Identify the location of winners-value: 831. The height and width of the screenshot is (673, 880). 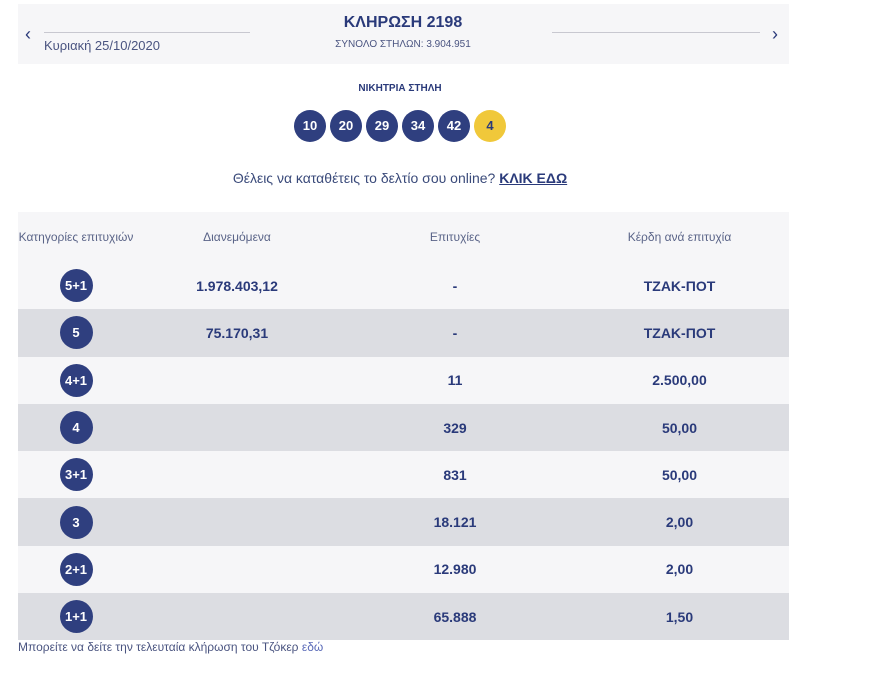
(455, 474).